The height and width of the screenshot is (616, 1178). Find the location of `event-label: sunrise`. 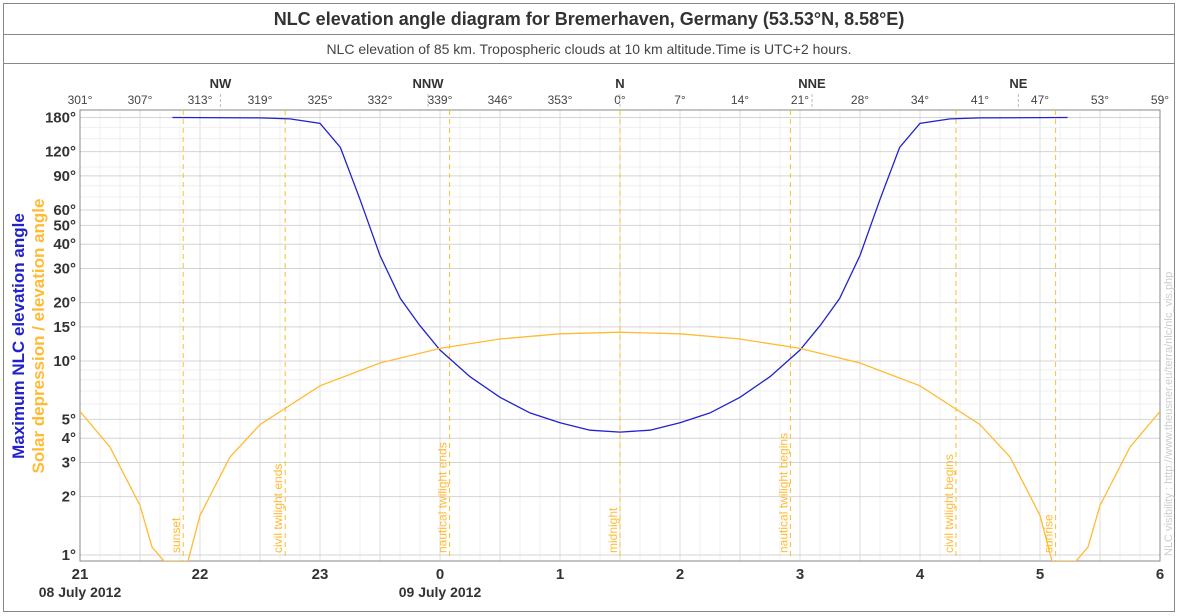

event-label: sunrise is located at coordinates (1049, 533).